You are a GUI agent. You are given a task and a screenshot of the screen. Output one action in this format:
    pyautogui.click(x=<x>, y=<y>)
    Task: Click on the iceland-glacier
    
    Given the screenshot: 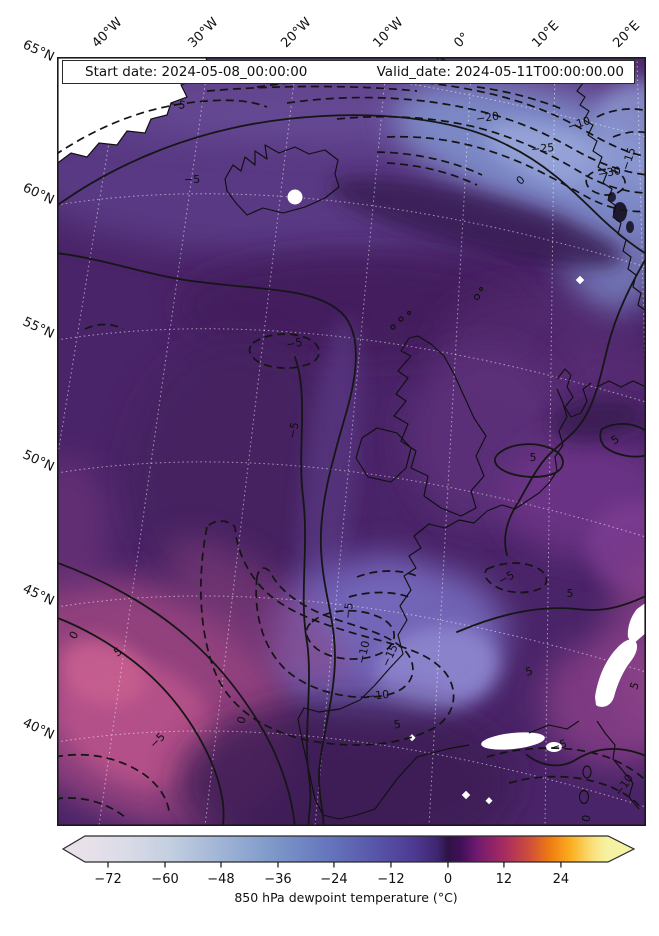 What is the action you would take?
    pyautogui.click(x=295, y=197)
    